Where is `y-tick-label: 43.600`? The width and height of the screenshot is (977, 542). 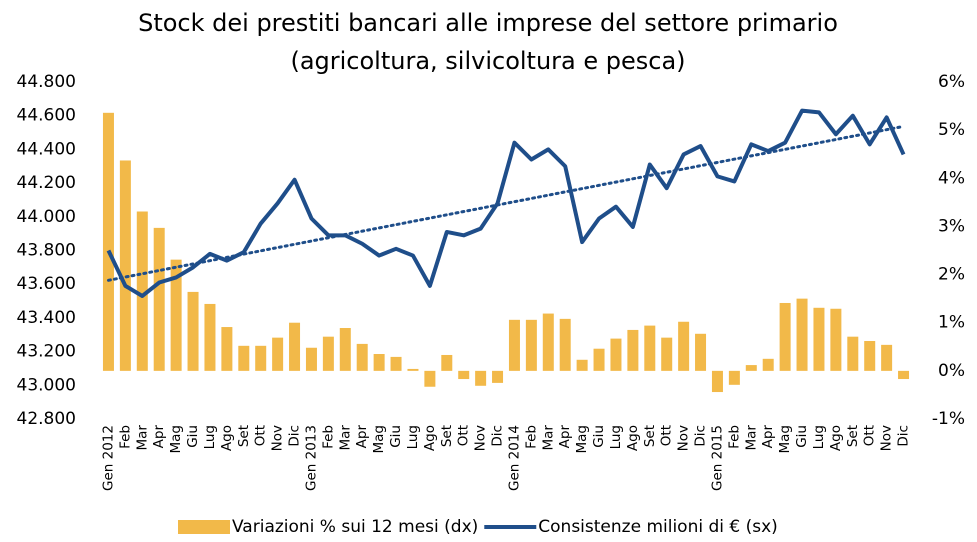 y-tick-label: 43.600 is located at coordinates (46, 284).